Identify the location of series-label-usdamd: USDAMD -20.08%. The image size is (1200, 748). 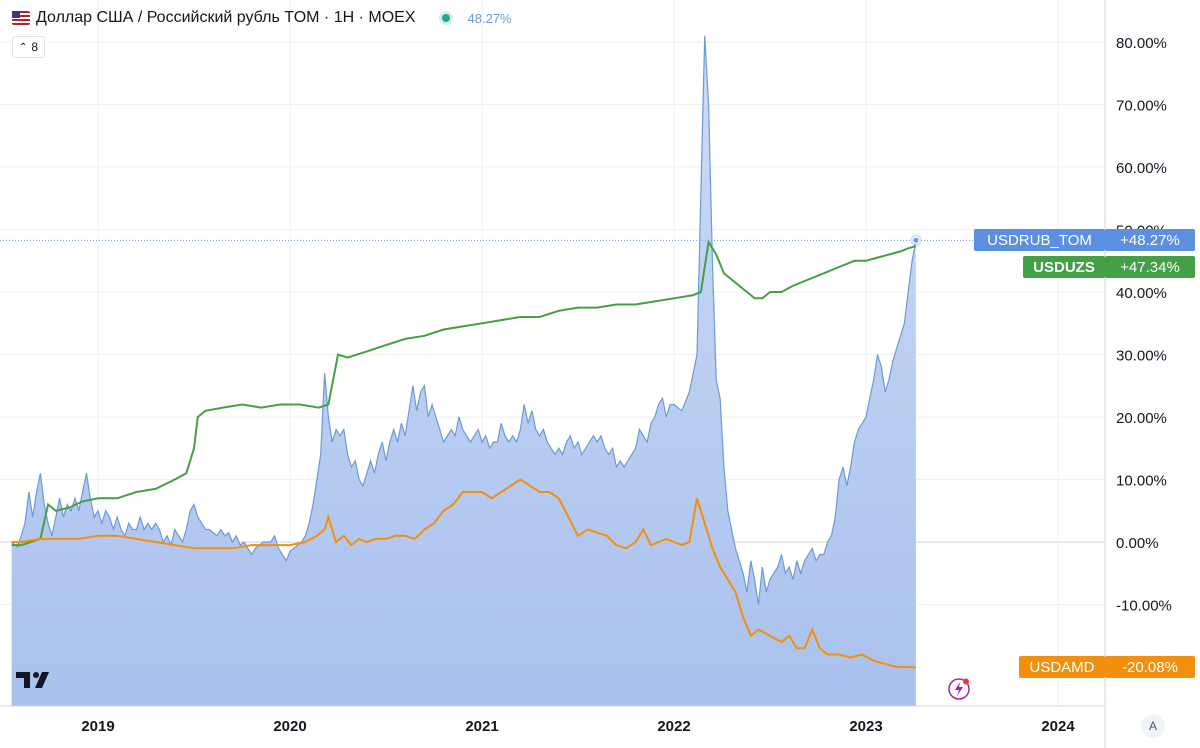
(1107, 667).